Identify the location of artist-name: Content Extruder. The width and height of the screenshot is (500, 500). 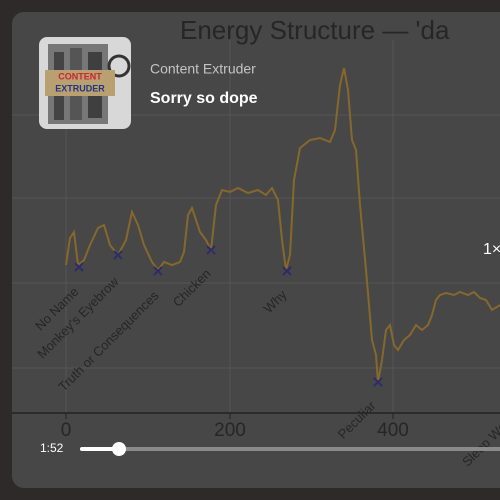
(203, 69).